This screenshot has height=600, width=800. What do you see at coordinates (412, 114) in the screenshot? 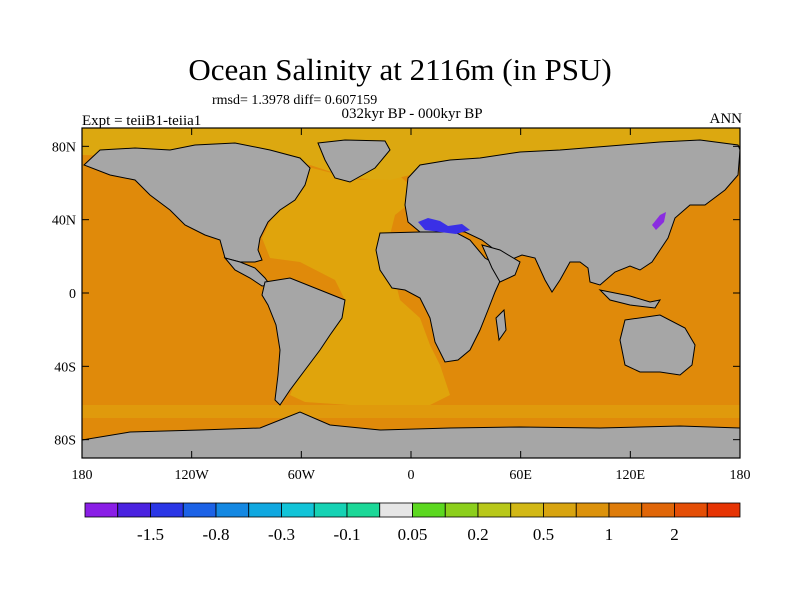
I see `period-label: 032kyr BP - 000kyr BP` at bounding box center [412, 114].